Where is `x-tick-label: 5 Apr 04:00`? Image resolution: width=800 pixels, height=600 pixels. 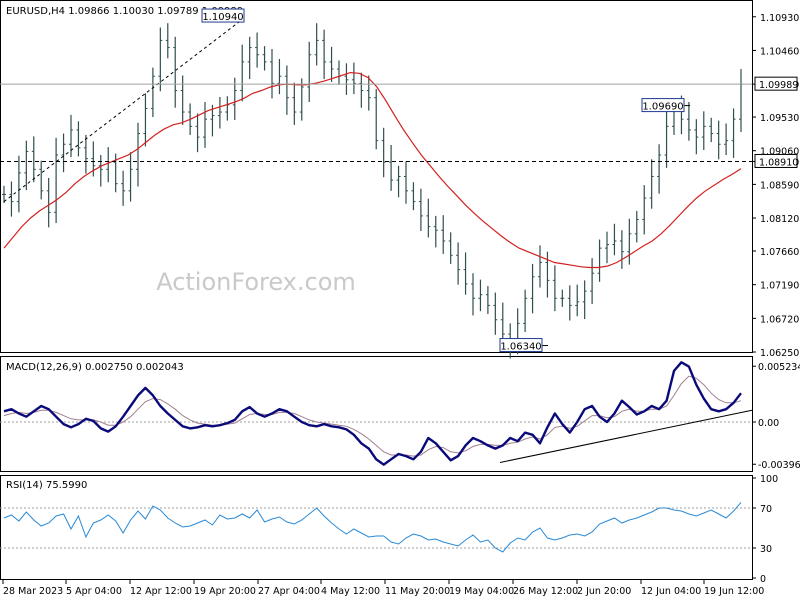
x-tick-label: 5 Apr 04:00 is located at coordinates (94, 591).